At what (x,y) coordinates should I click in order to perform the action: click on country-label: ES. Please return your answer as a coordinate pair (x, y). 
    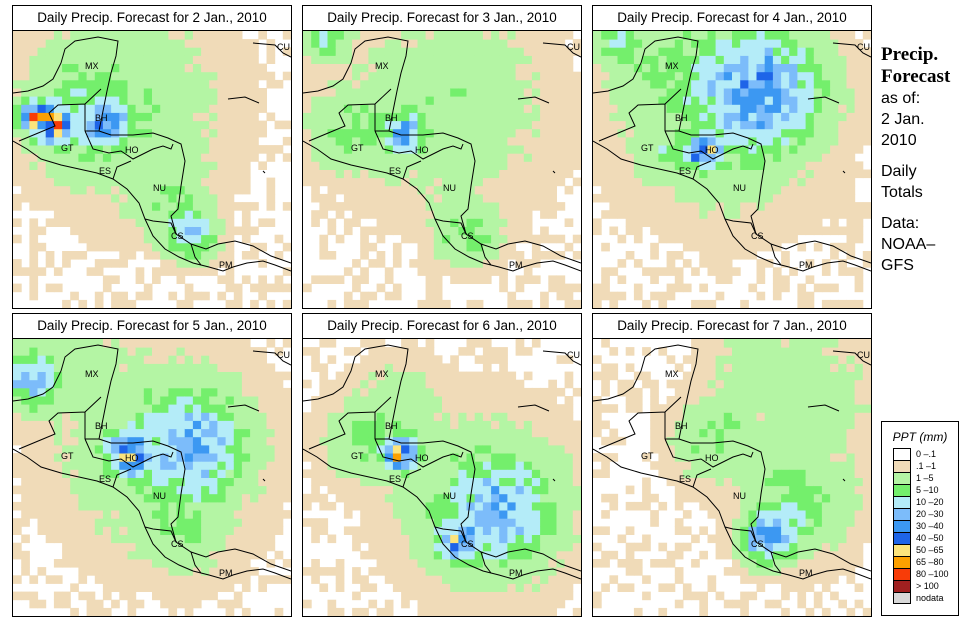
    Looking at the image, I should click on (105, 171).